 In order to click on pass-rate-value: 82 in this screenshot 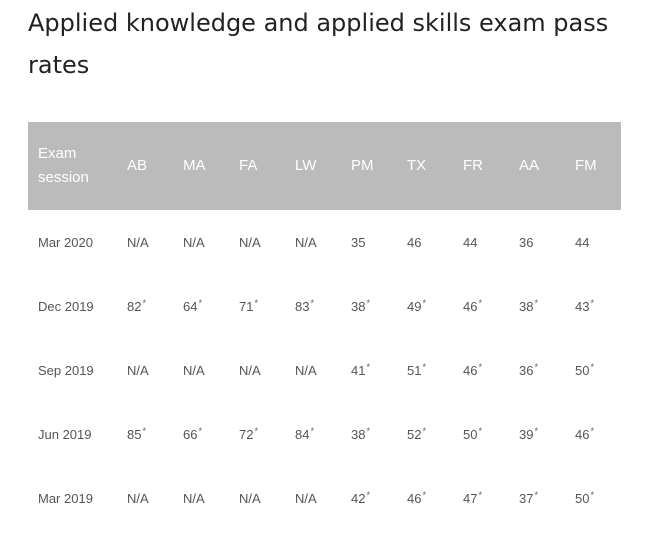, I will do `click(134, 306)`.